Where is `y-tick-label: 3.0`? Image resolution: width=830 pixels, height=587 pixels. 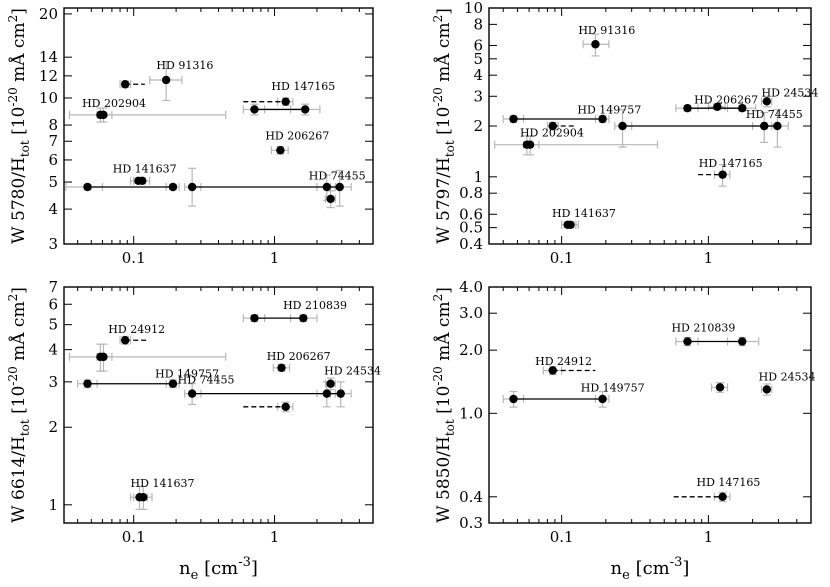 y-tick-label: 3.0 is located at coordinates (471, 313).